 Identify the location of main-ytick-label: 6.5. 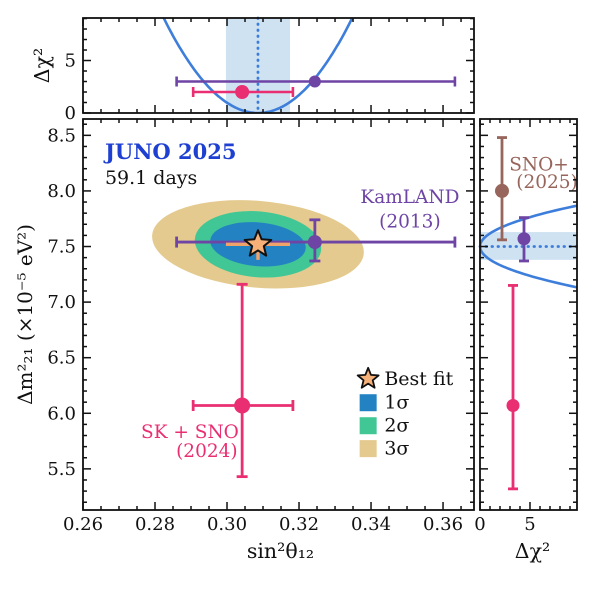
(61, 358).